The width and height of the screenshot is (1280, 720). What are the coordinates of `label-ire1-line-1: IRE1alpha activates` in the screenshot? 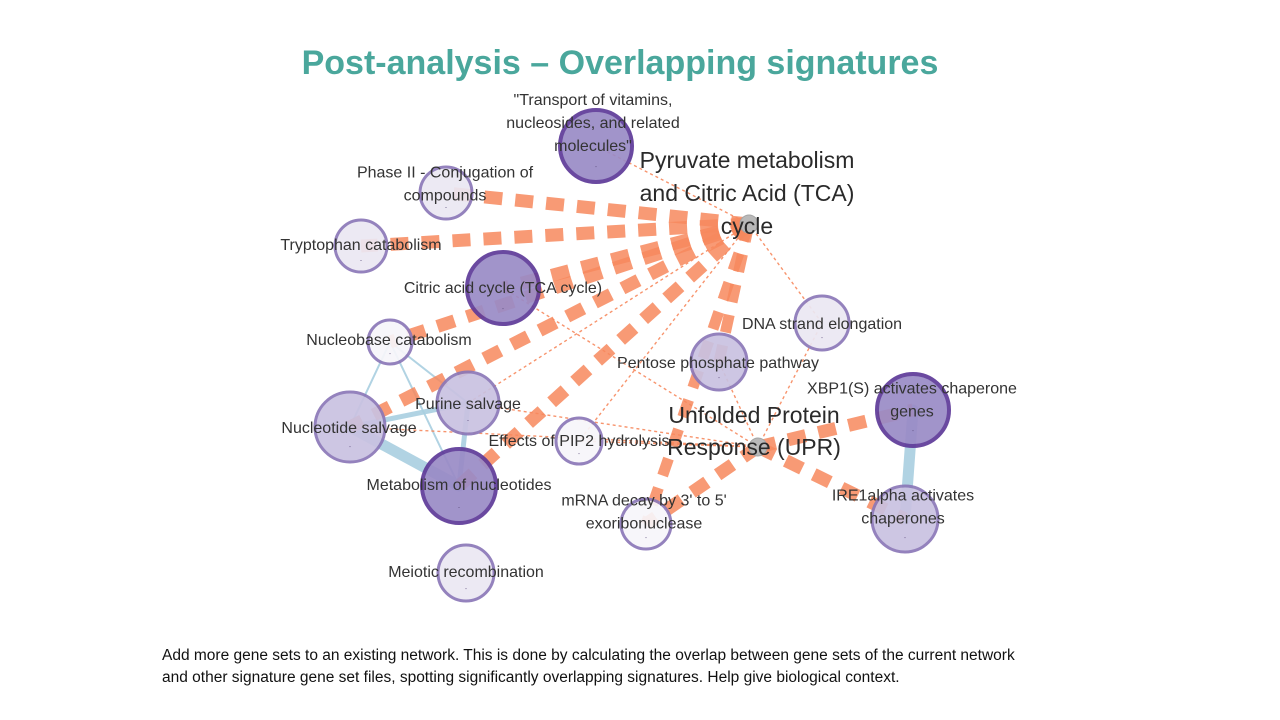 It's located at (903, 496).